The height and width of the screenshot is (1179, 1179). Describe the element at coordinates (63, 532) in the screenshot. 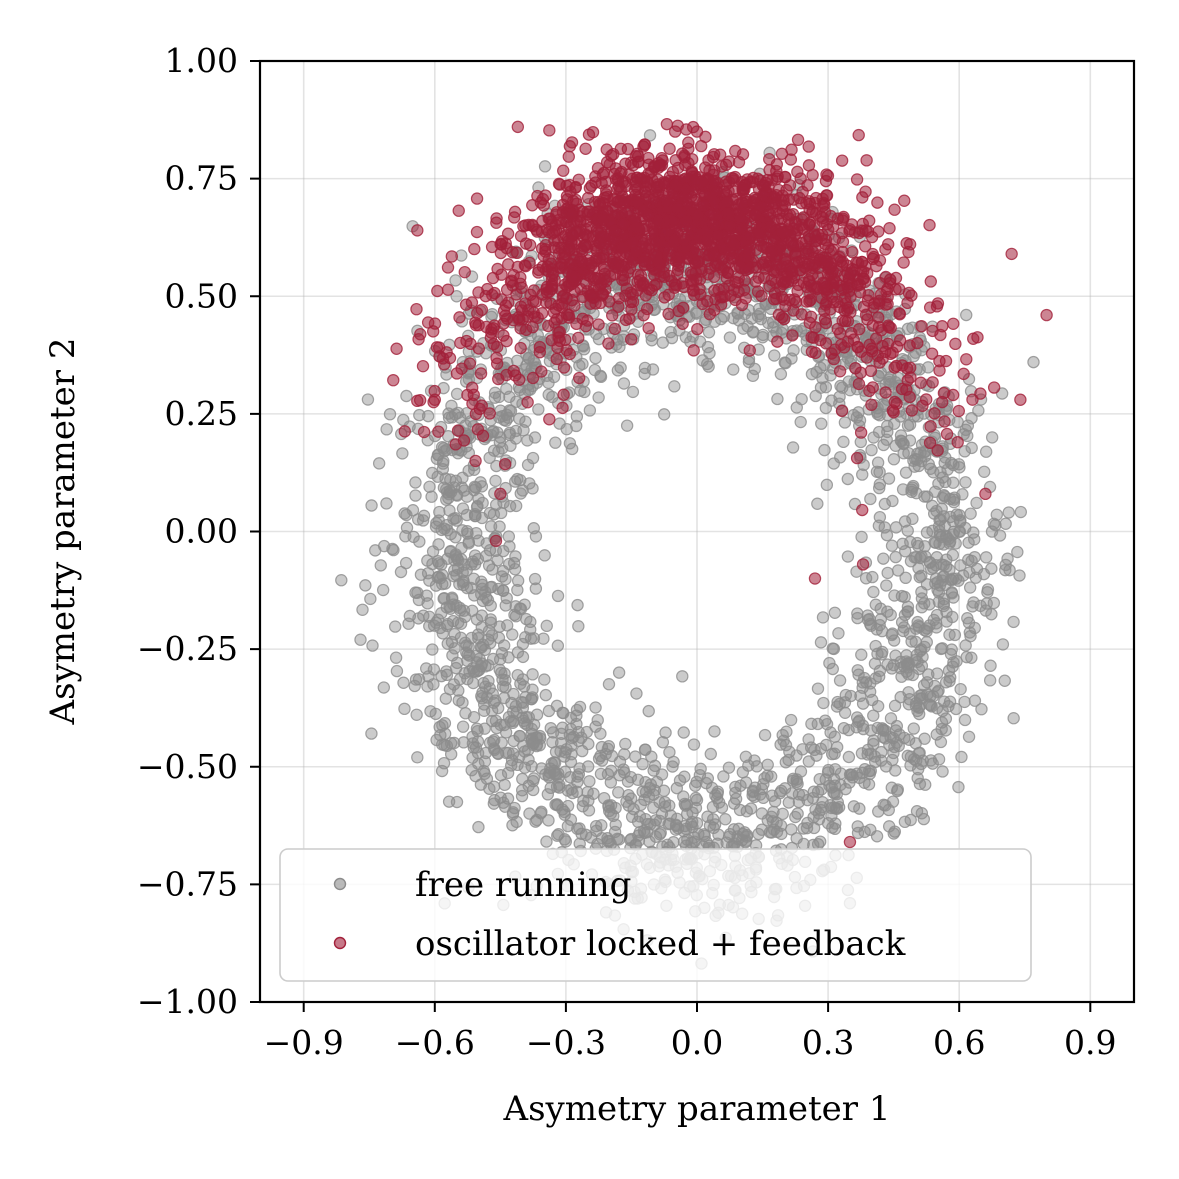

I see `y-axis-label: Asymetry parameter 2` at that location.